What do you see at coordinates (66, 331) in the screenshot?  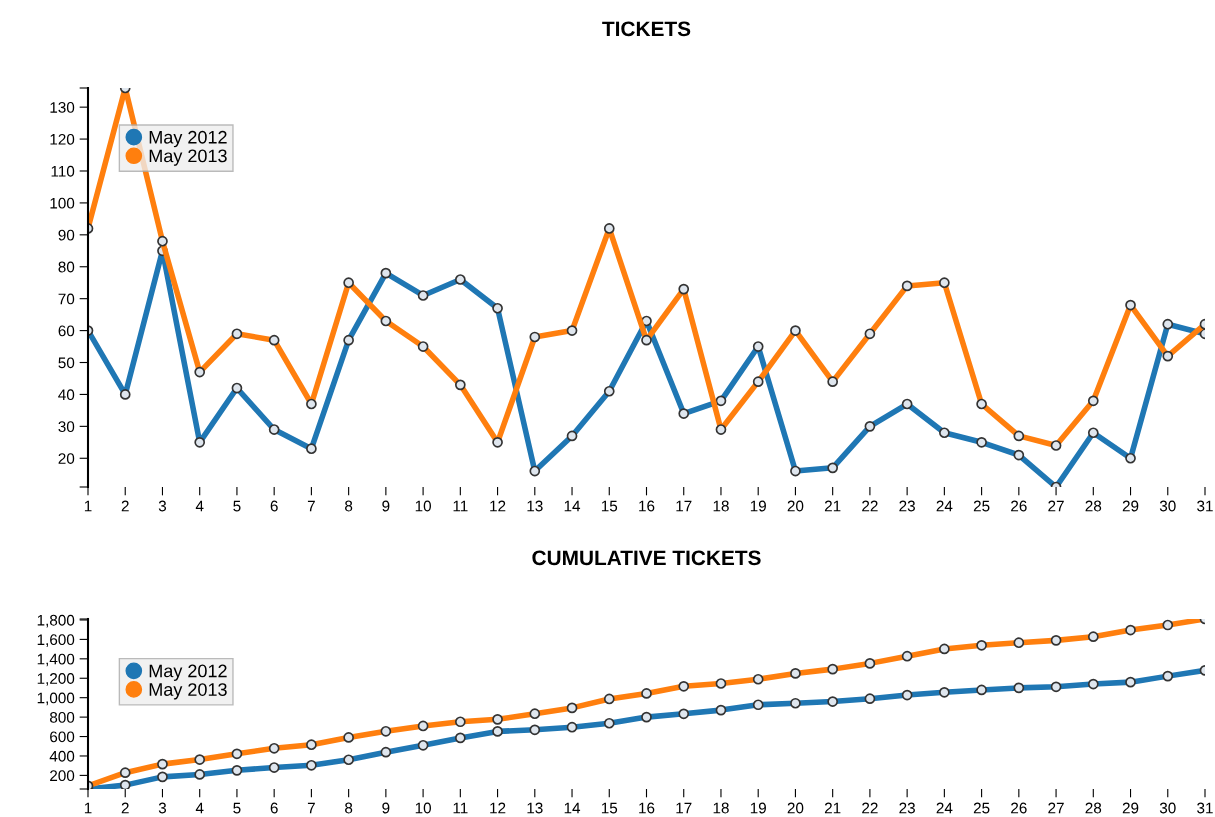 I see `y-tick-label: 60` at bounding box center [66, 331].